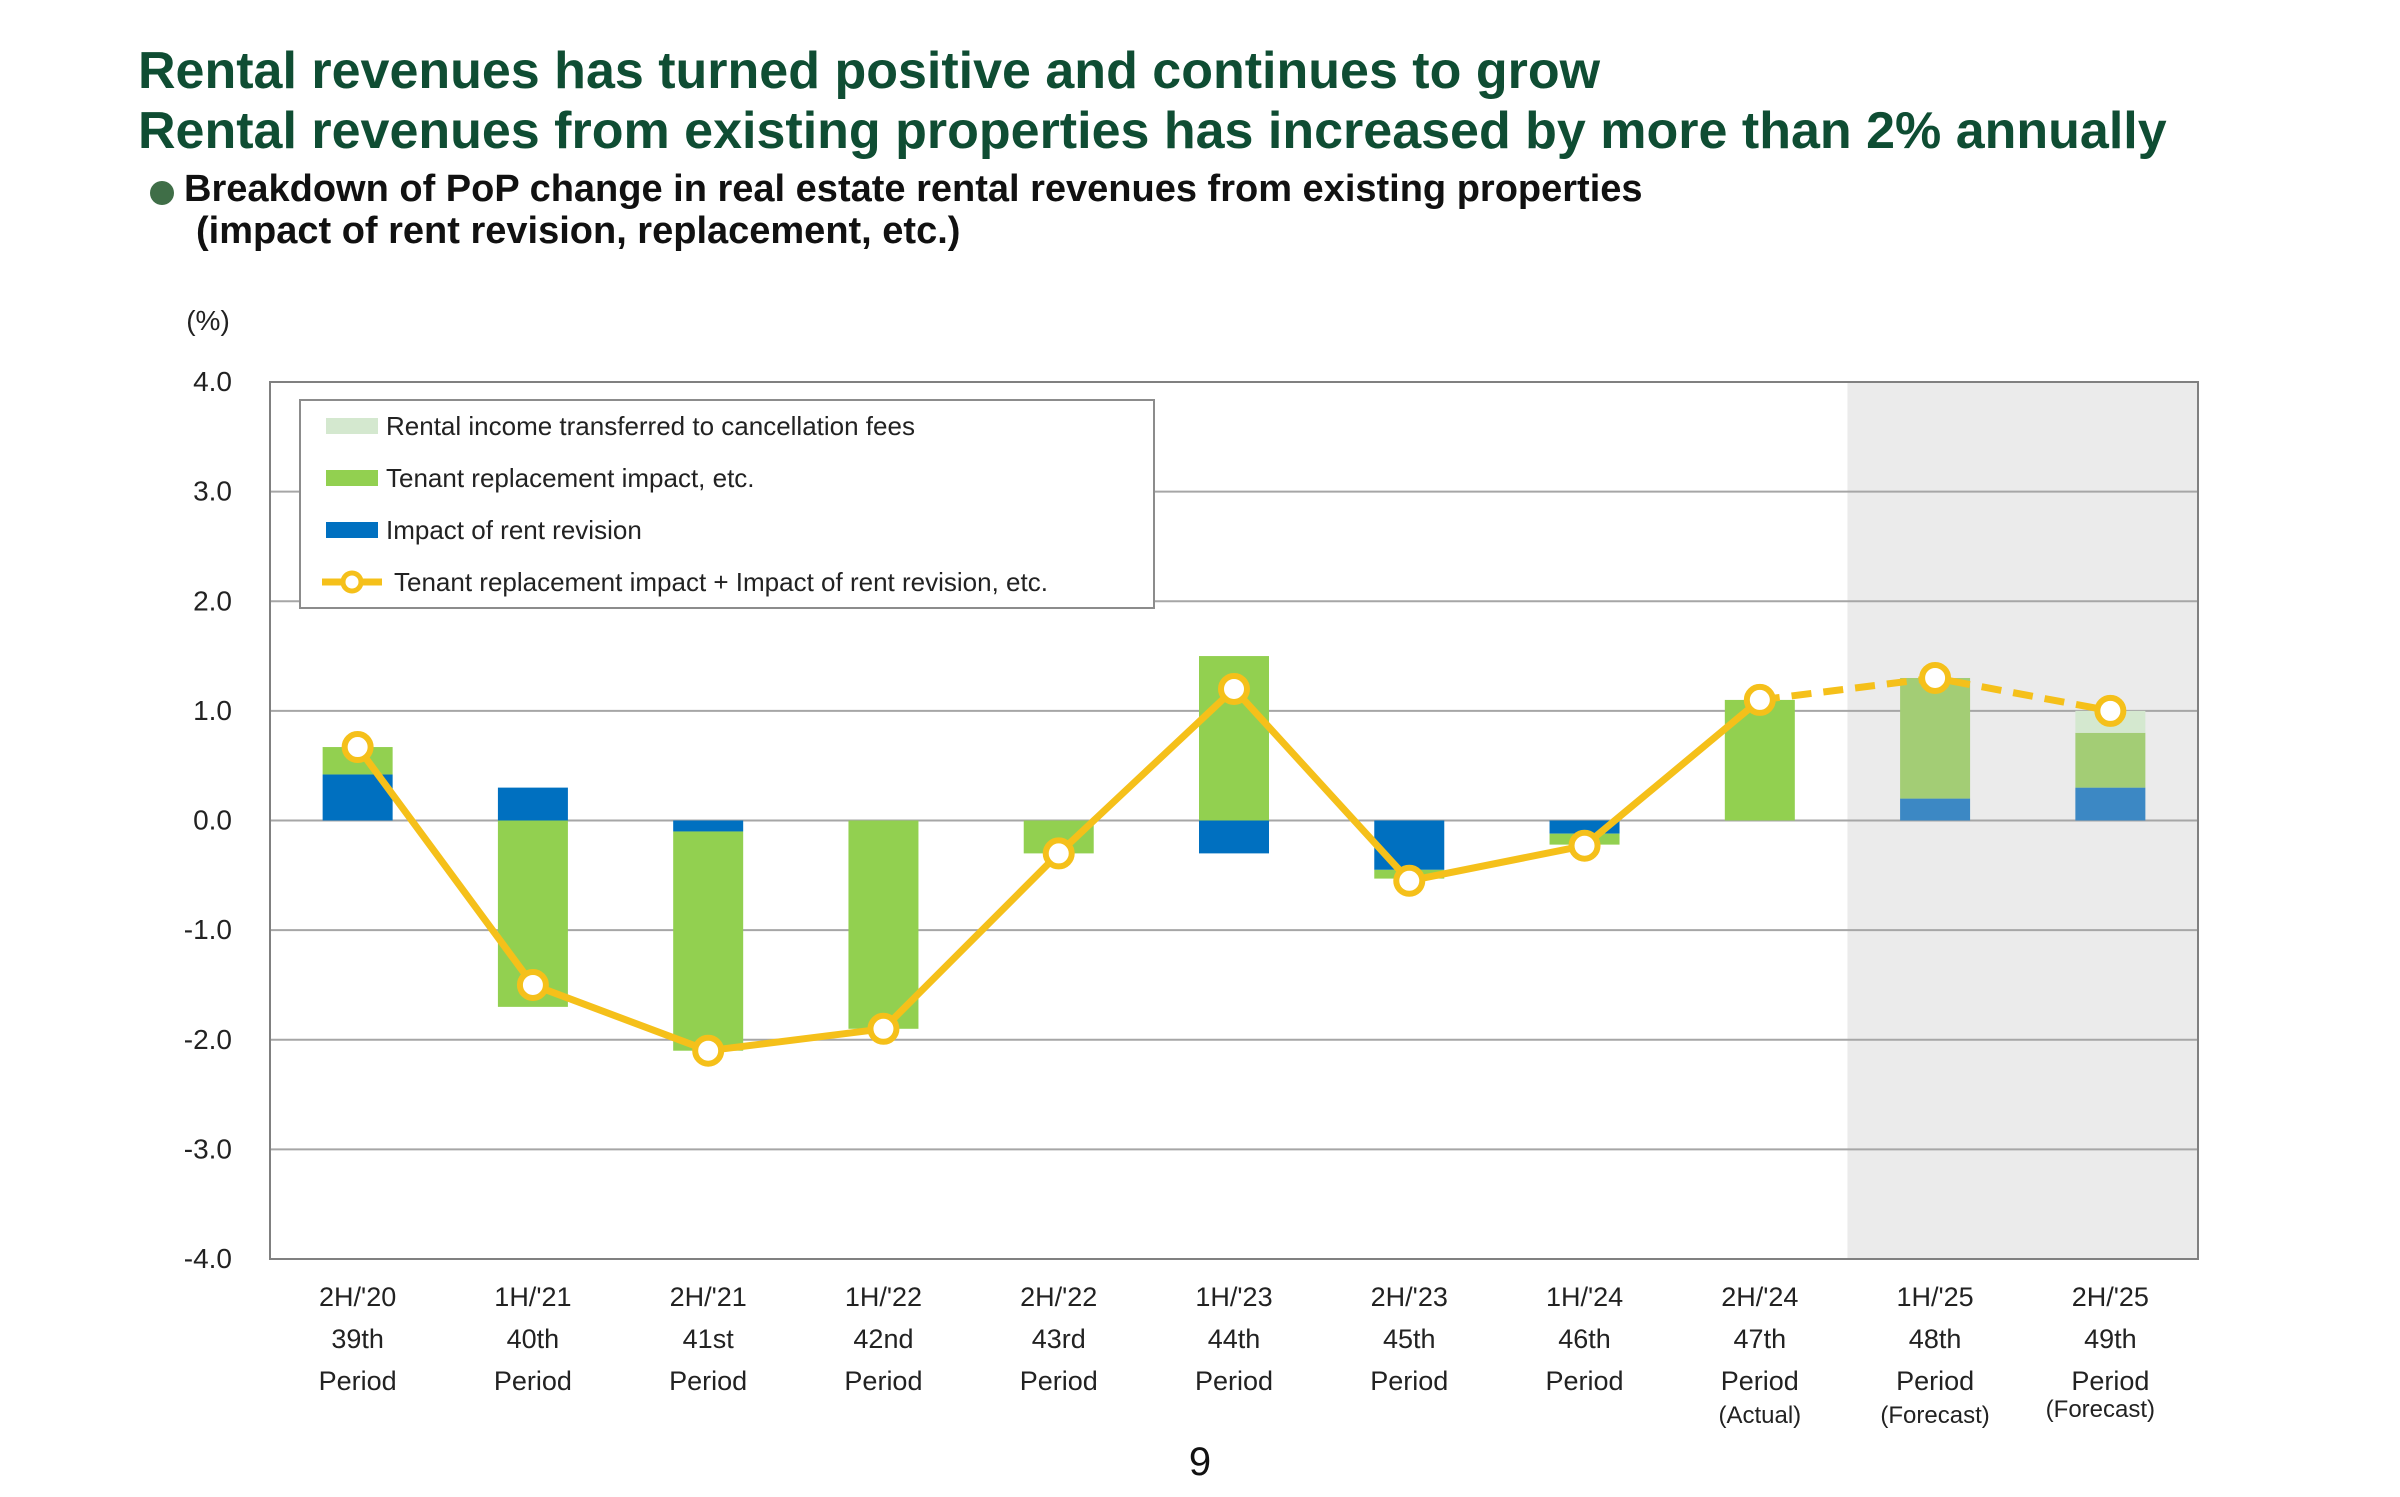  I want to click on x-tick-label: 45th, so click(1409, 1339).